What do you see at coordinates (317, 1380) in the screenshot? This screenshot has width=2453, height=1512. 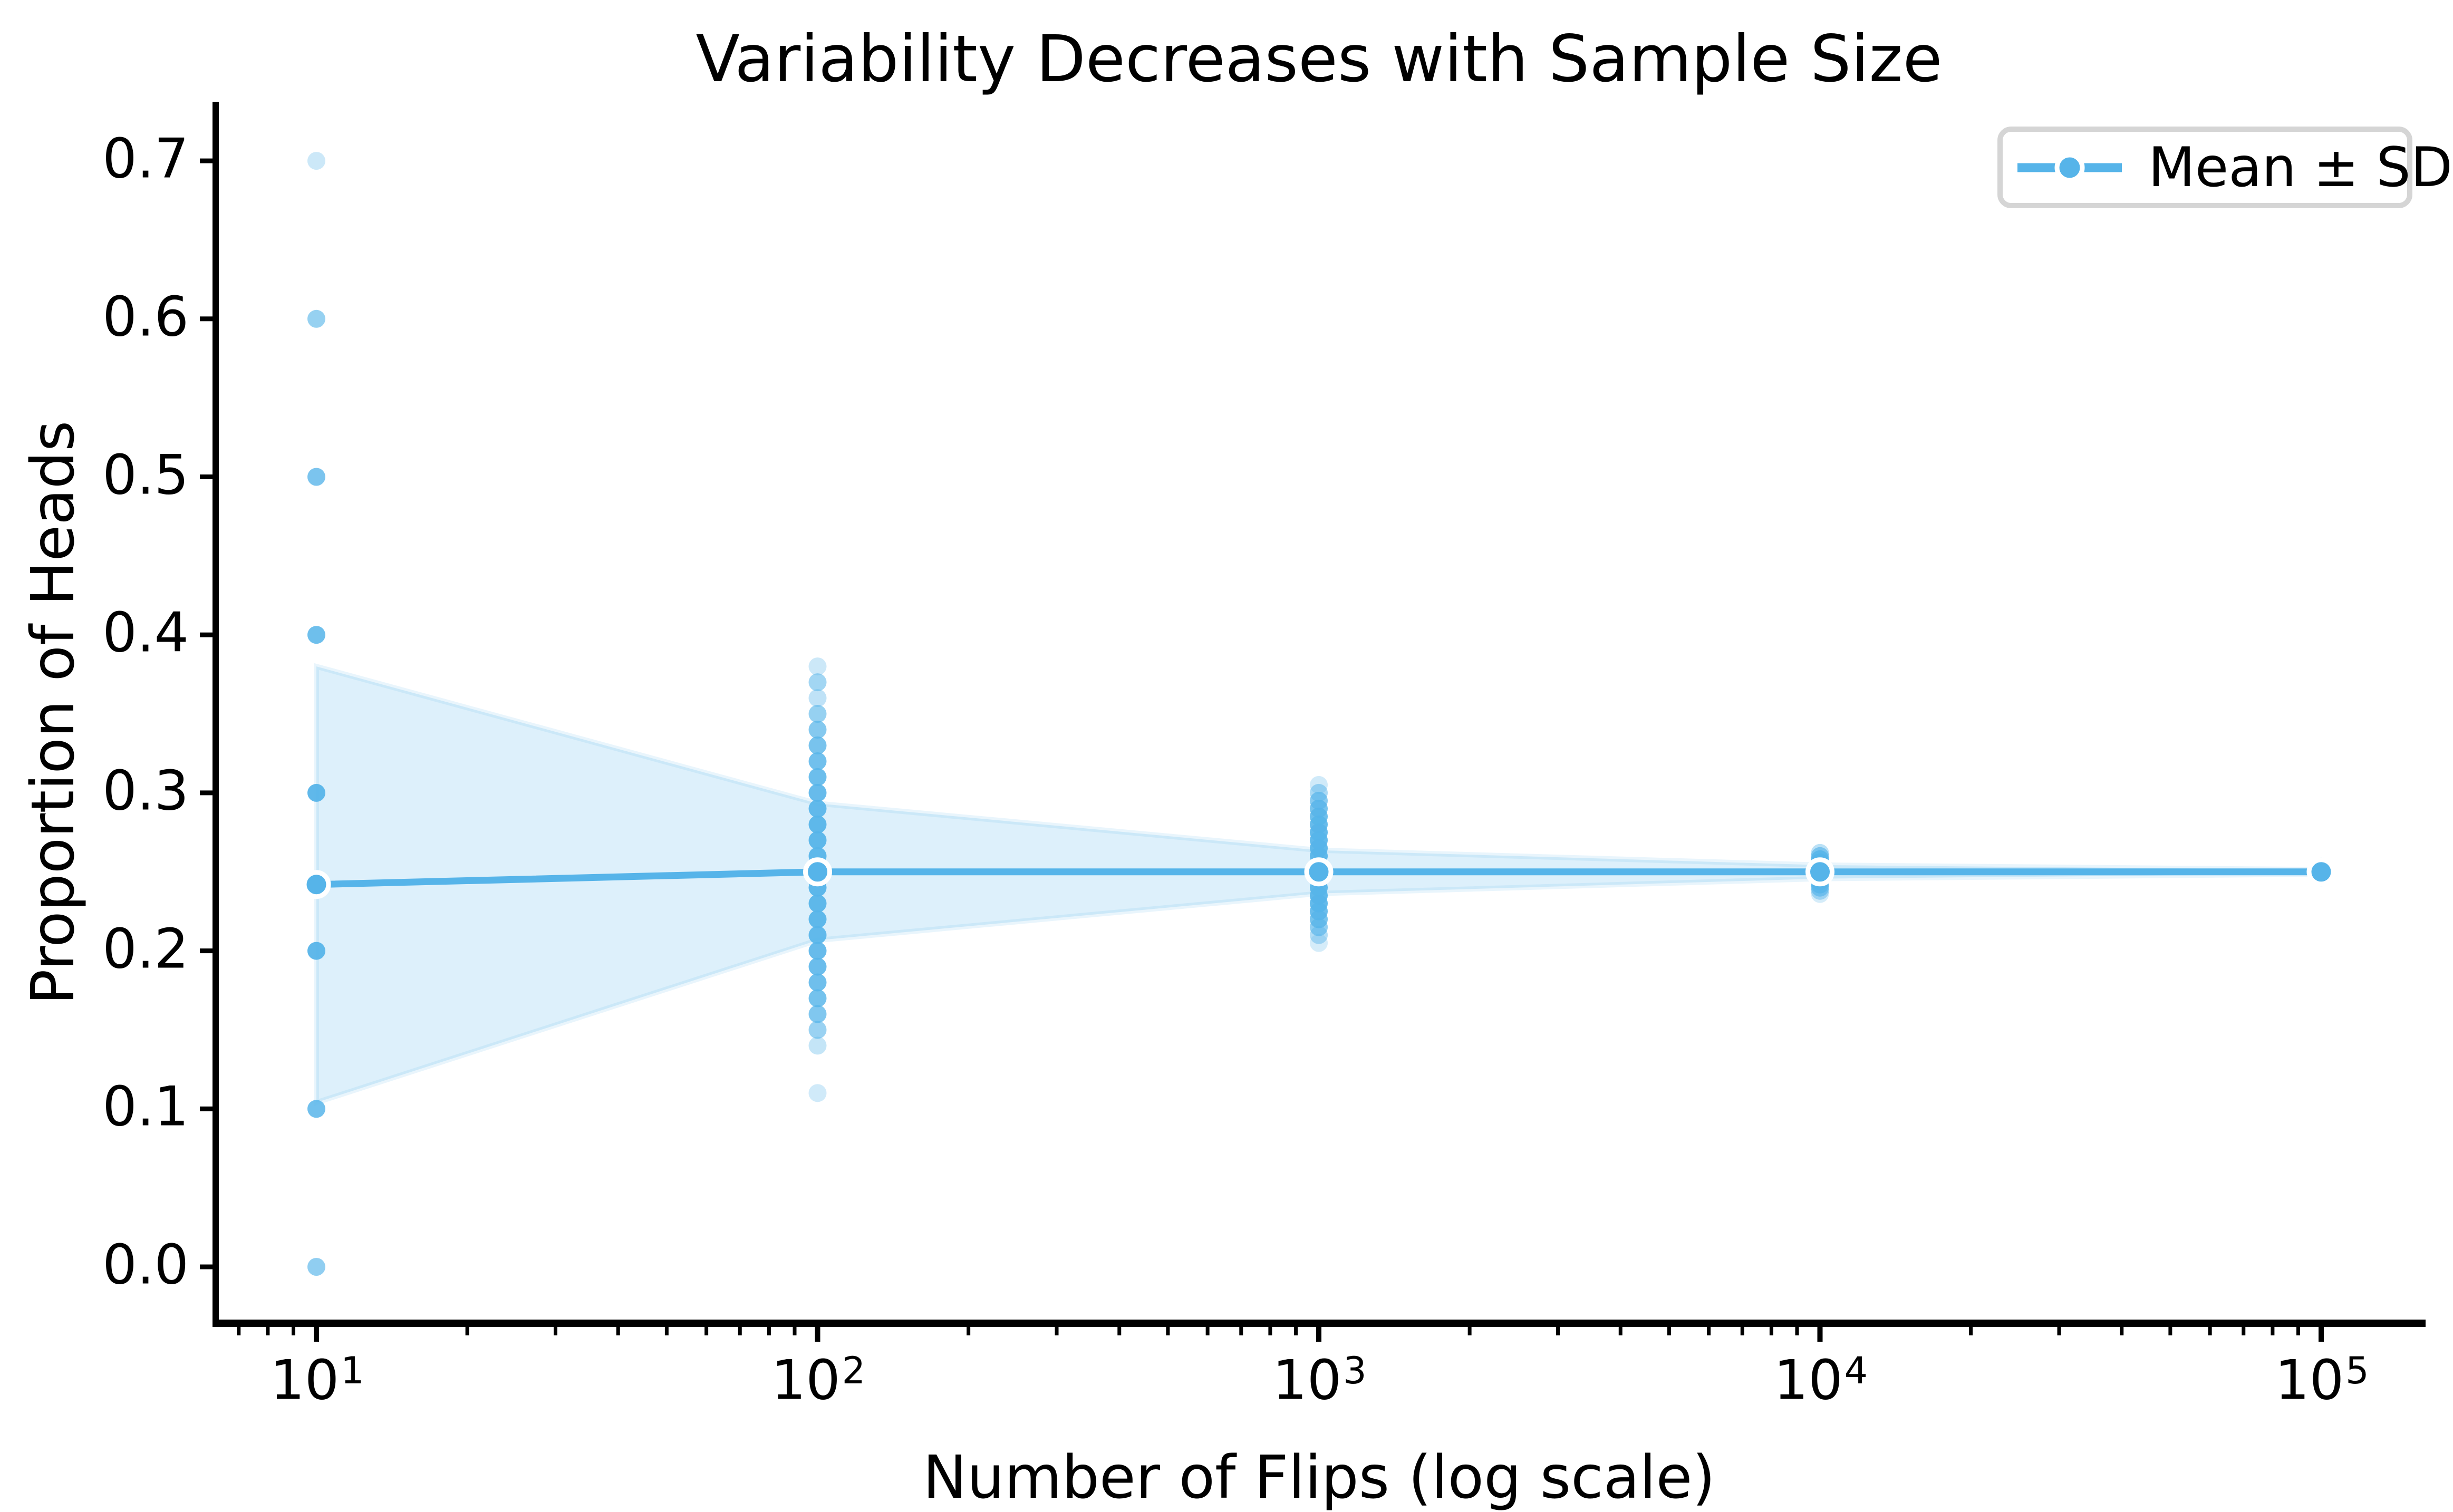 I see `x-tick-label: 101` at bounding box center [317, 1380].